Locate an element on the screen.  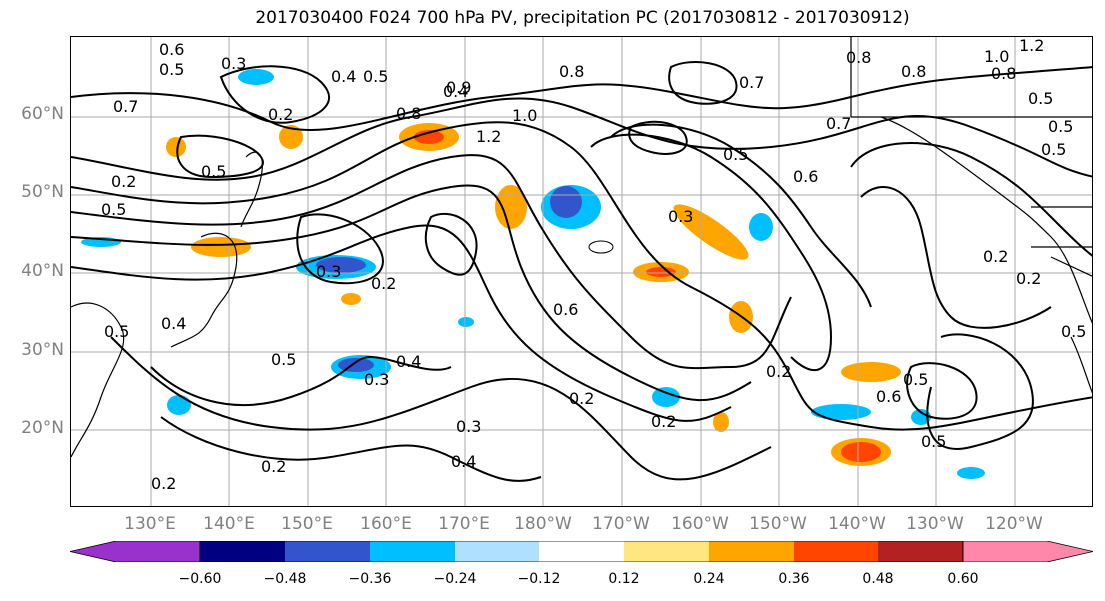
lon-label: 120°W is located at coordinates (1014, 524).